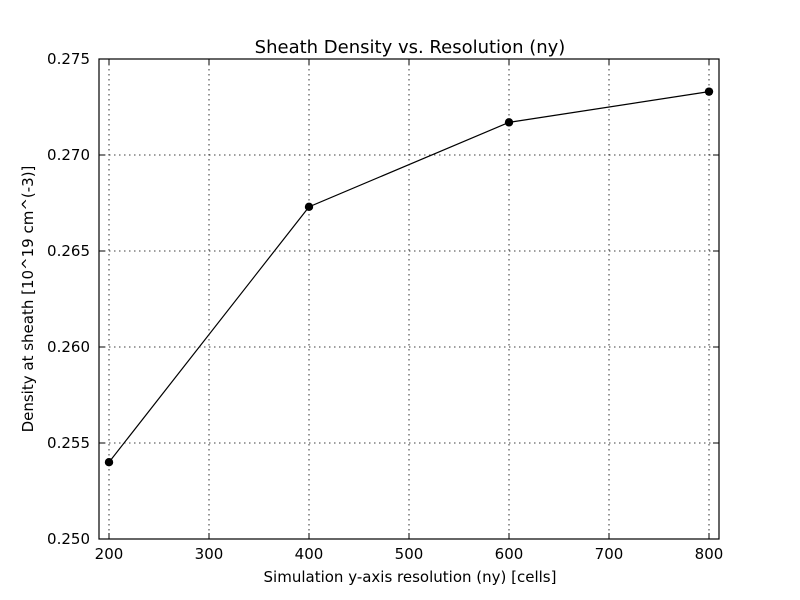  I want to click on chart-title: Sheath Density vs. Resolution (ny), so click(410, 47).